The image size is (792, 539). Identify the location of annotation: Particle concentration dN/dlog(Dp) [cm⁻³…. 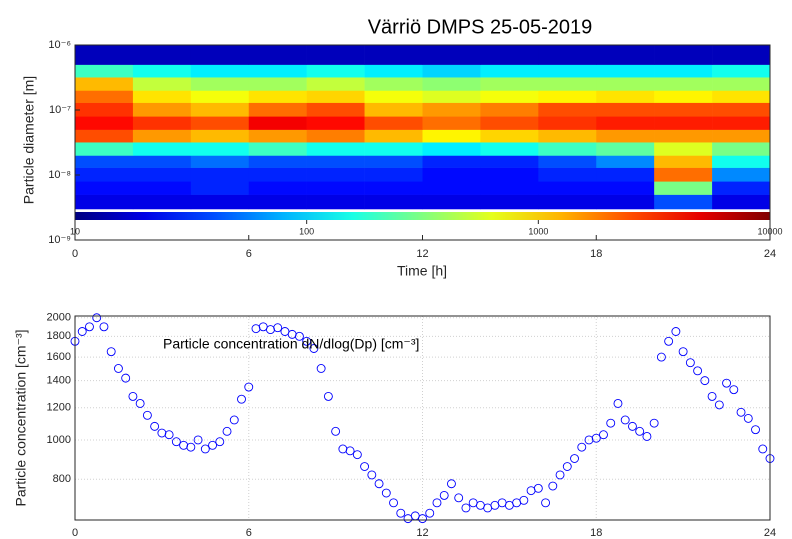
(291, 344).